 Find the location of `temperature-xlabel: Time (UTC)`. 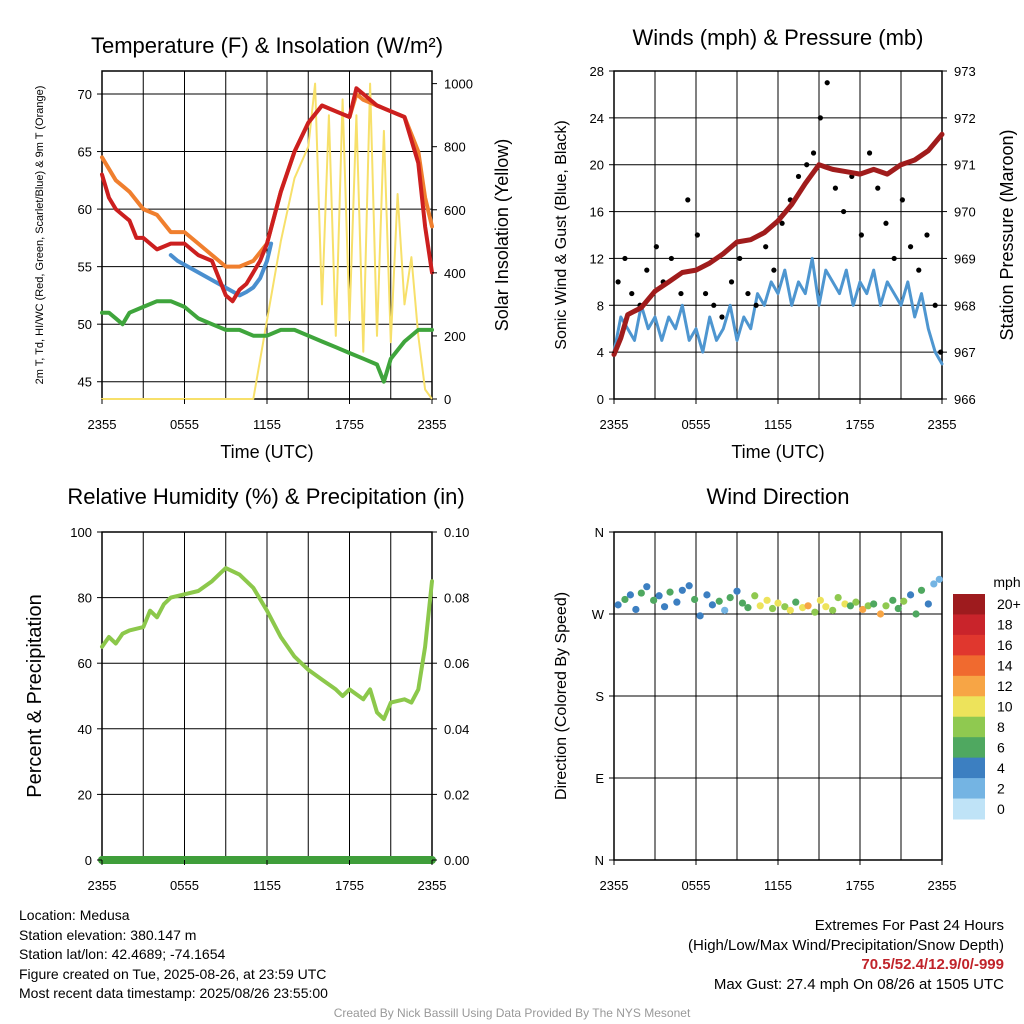

temperature-xlabel: Time (UTC) is located at coordinates (266, 452).